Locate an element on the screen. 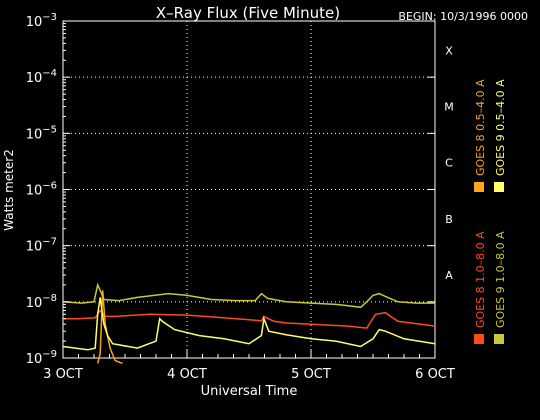 Image resolution: width=540 pixels, height=420 pixels. series-layer is located at coordinates (249, 323).